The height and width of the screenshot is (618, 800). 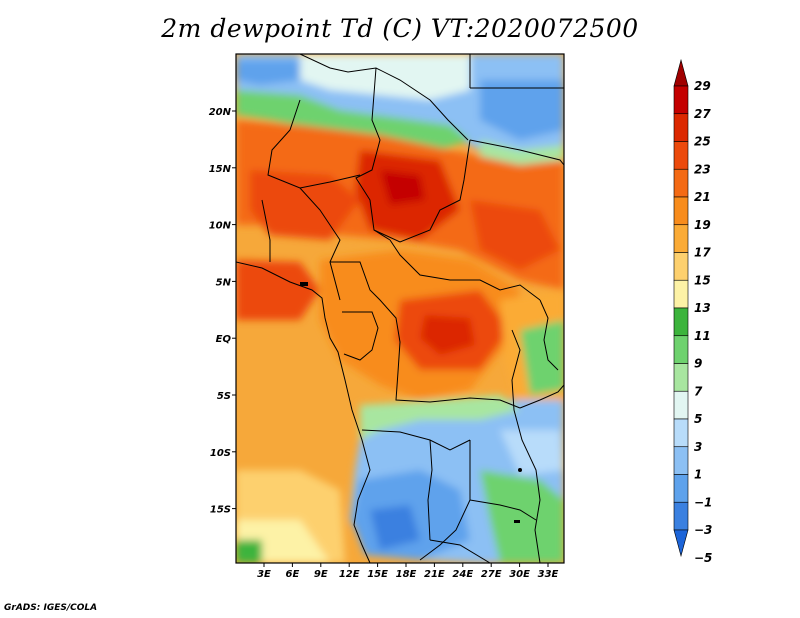 I want to click on colorbar-label: 27, so click(x=702, y=114).